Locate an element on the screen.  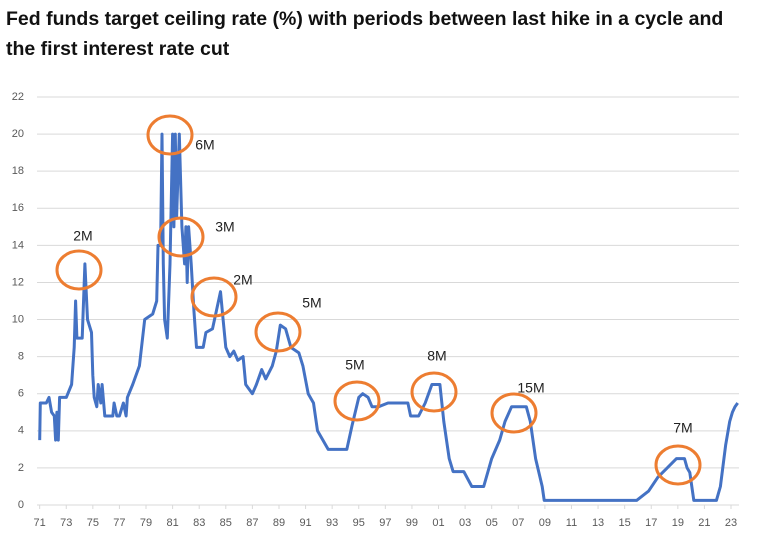
y-tick-label: 10 is located at coordinates (18, 319).